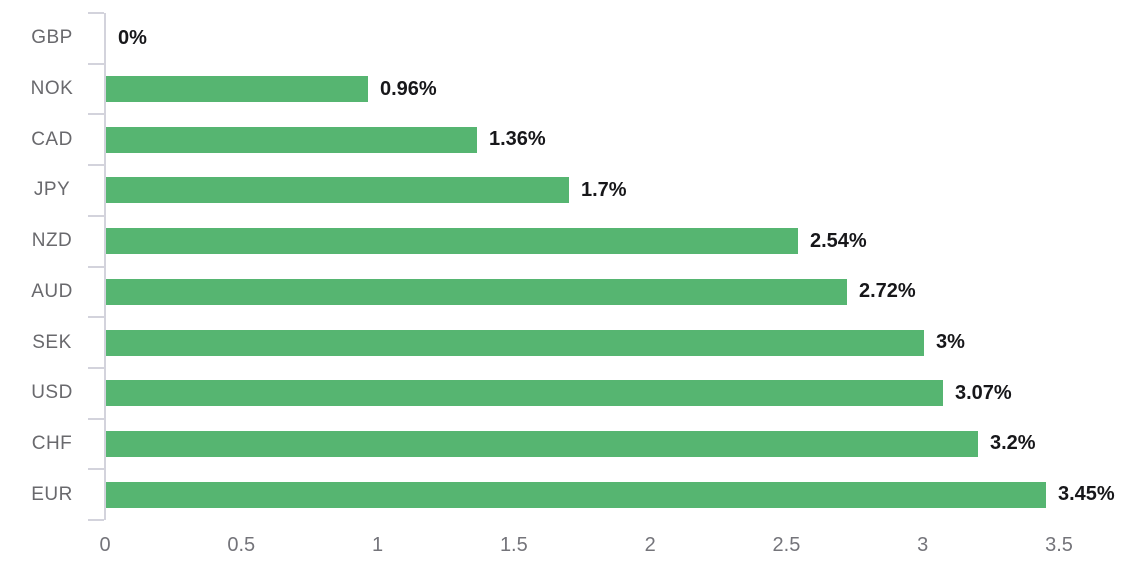 The image size is (1144, 580). Describe the element at coordinates (52, 291) in the screenshot. I see `category-label-aud: AUD` at that location.